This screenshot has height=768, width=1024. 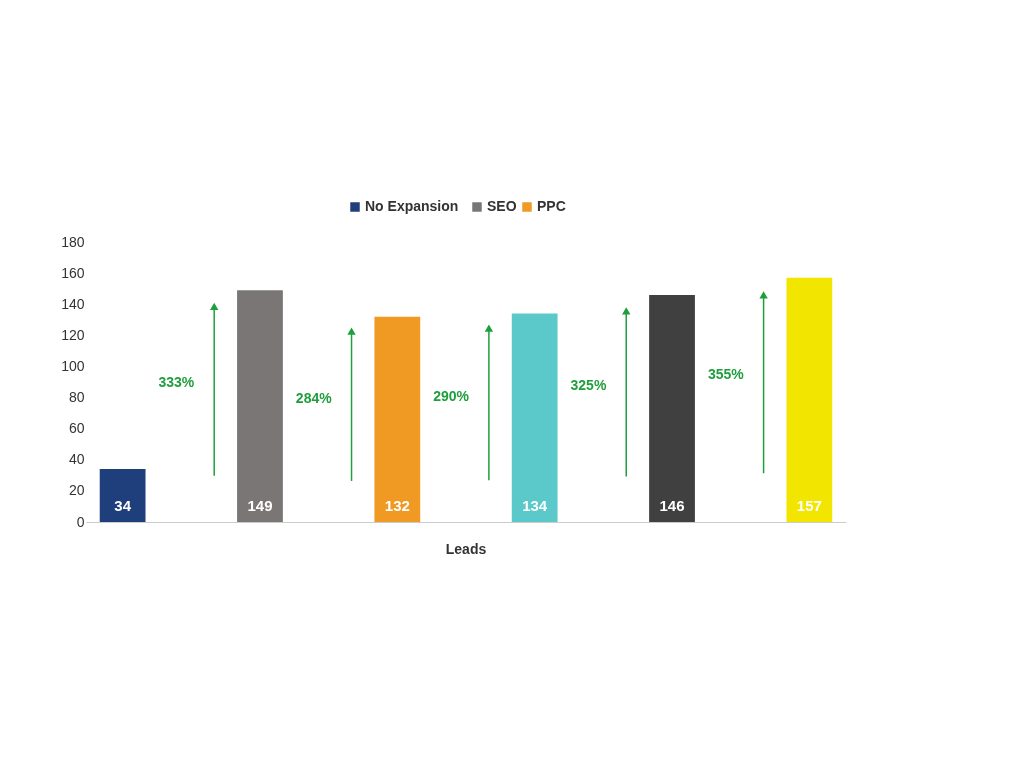 What do you see at coordinates (73, 334) in the screenshot?
I see `y-tick-label: 120` at bounding box center [73, 334].